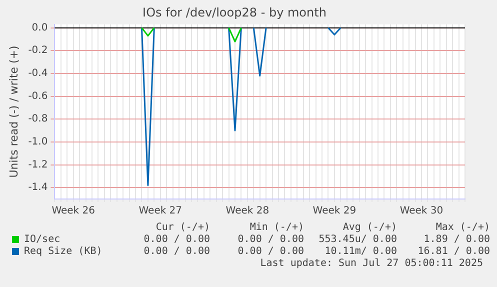  Describe the element at coordinates (182, 227) in the screenshot. I see `text: Cur (-/+)` at that location.